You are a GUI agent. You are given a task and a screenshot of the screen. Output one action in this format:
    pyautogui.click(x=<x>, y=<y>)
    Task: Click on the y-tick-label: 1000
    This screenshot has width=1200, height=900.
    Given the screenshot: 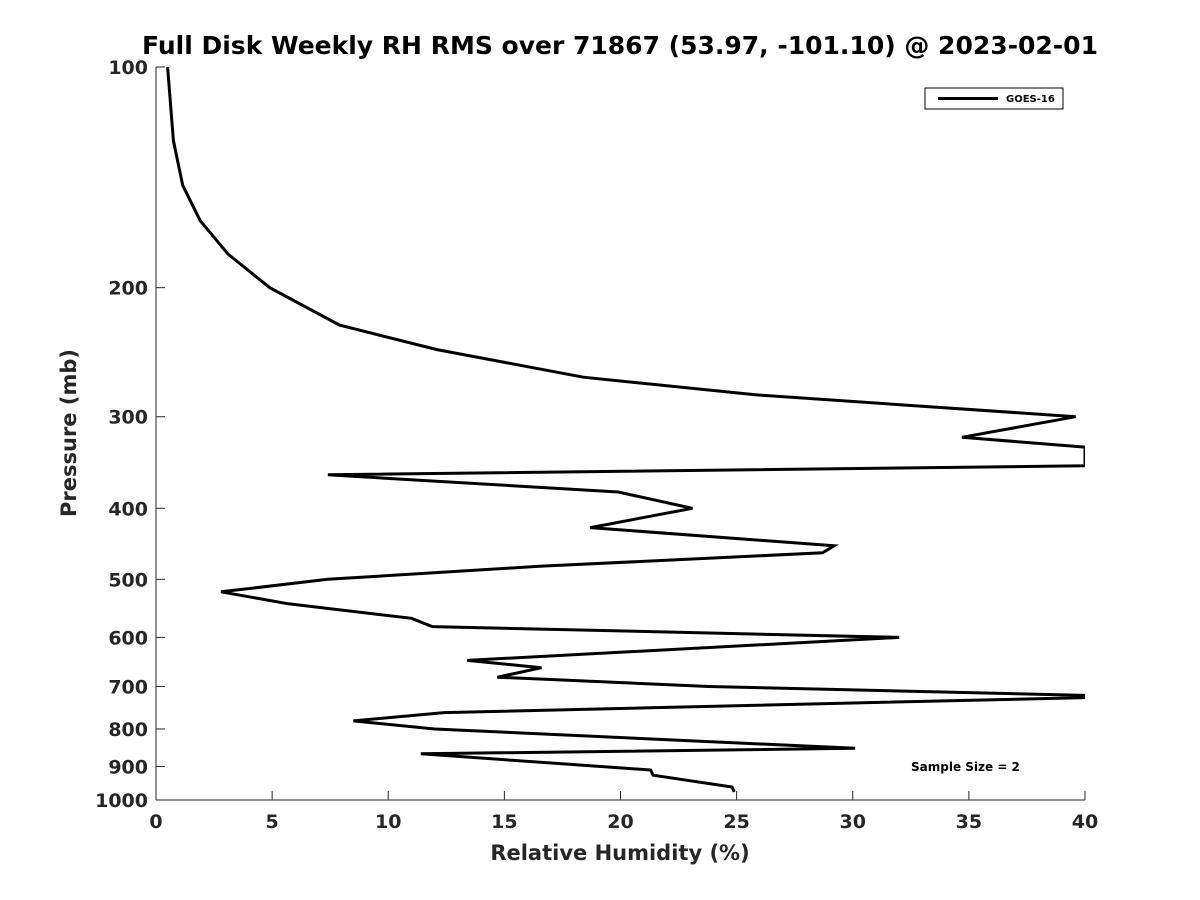 What is the action you would take?
    pyautogui.click(x=121, y=801)
    